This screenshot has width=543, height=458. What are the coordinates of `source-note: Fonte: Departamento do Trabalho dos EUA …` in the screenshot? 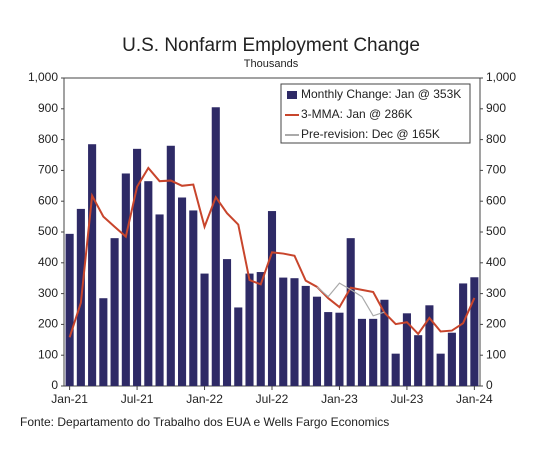 It's located at (204, 422).